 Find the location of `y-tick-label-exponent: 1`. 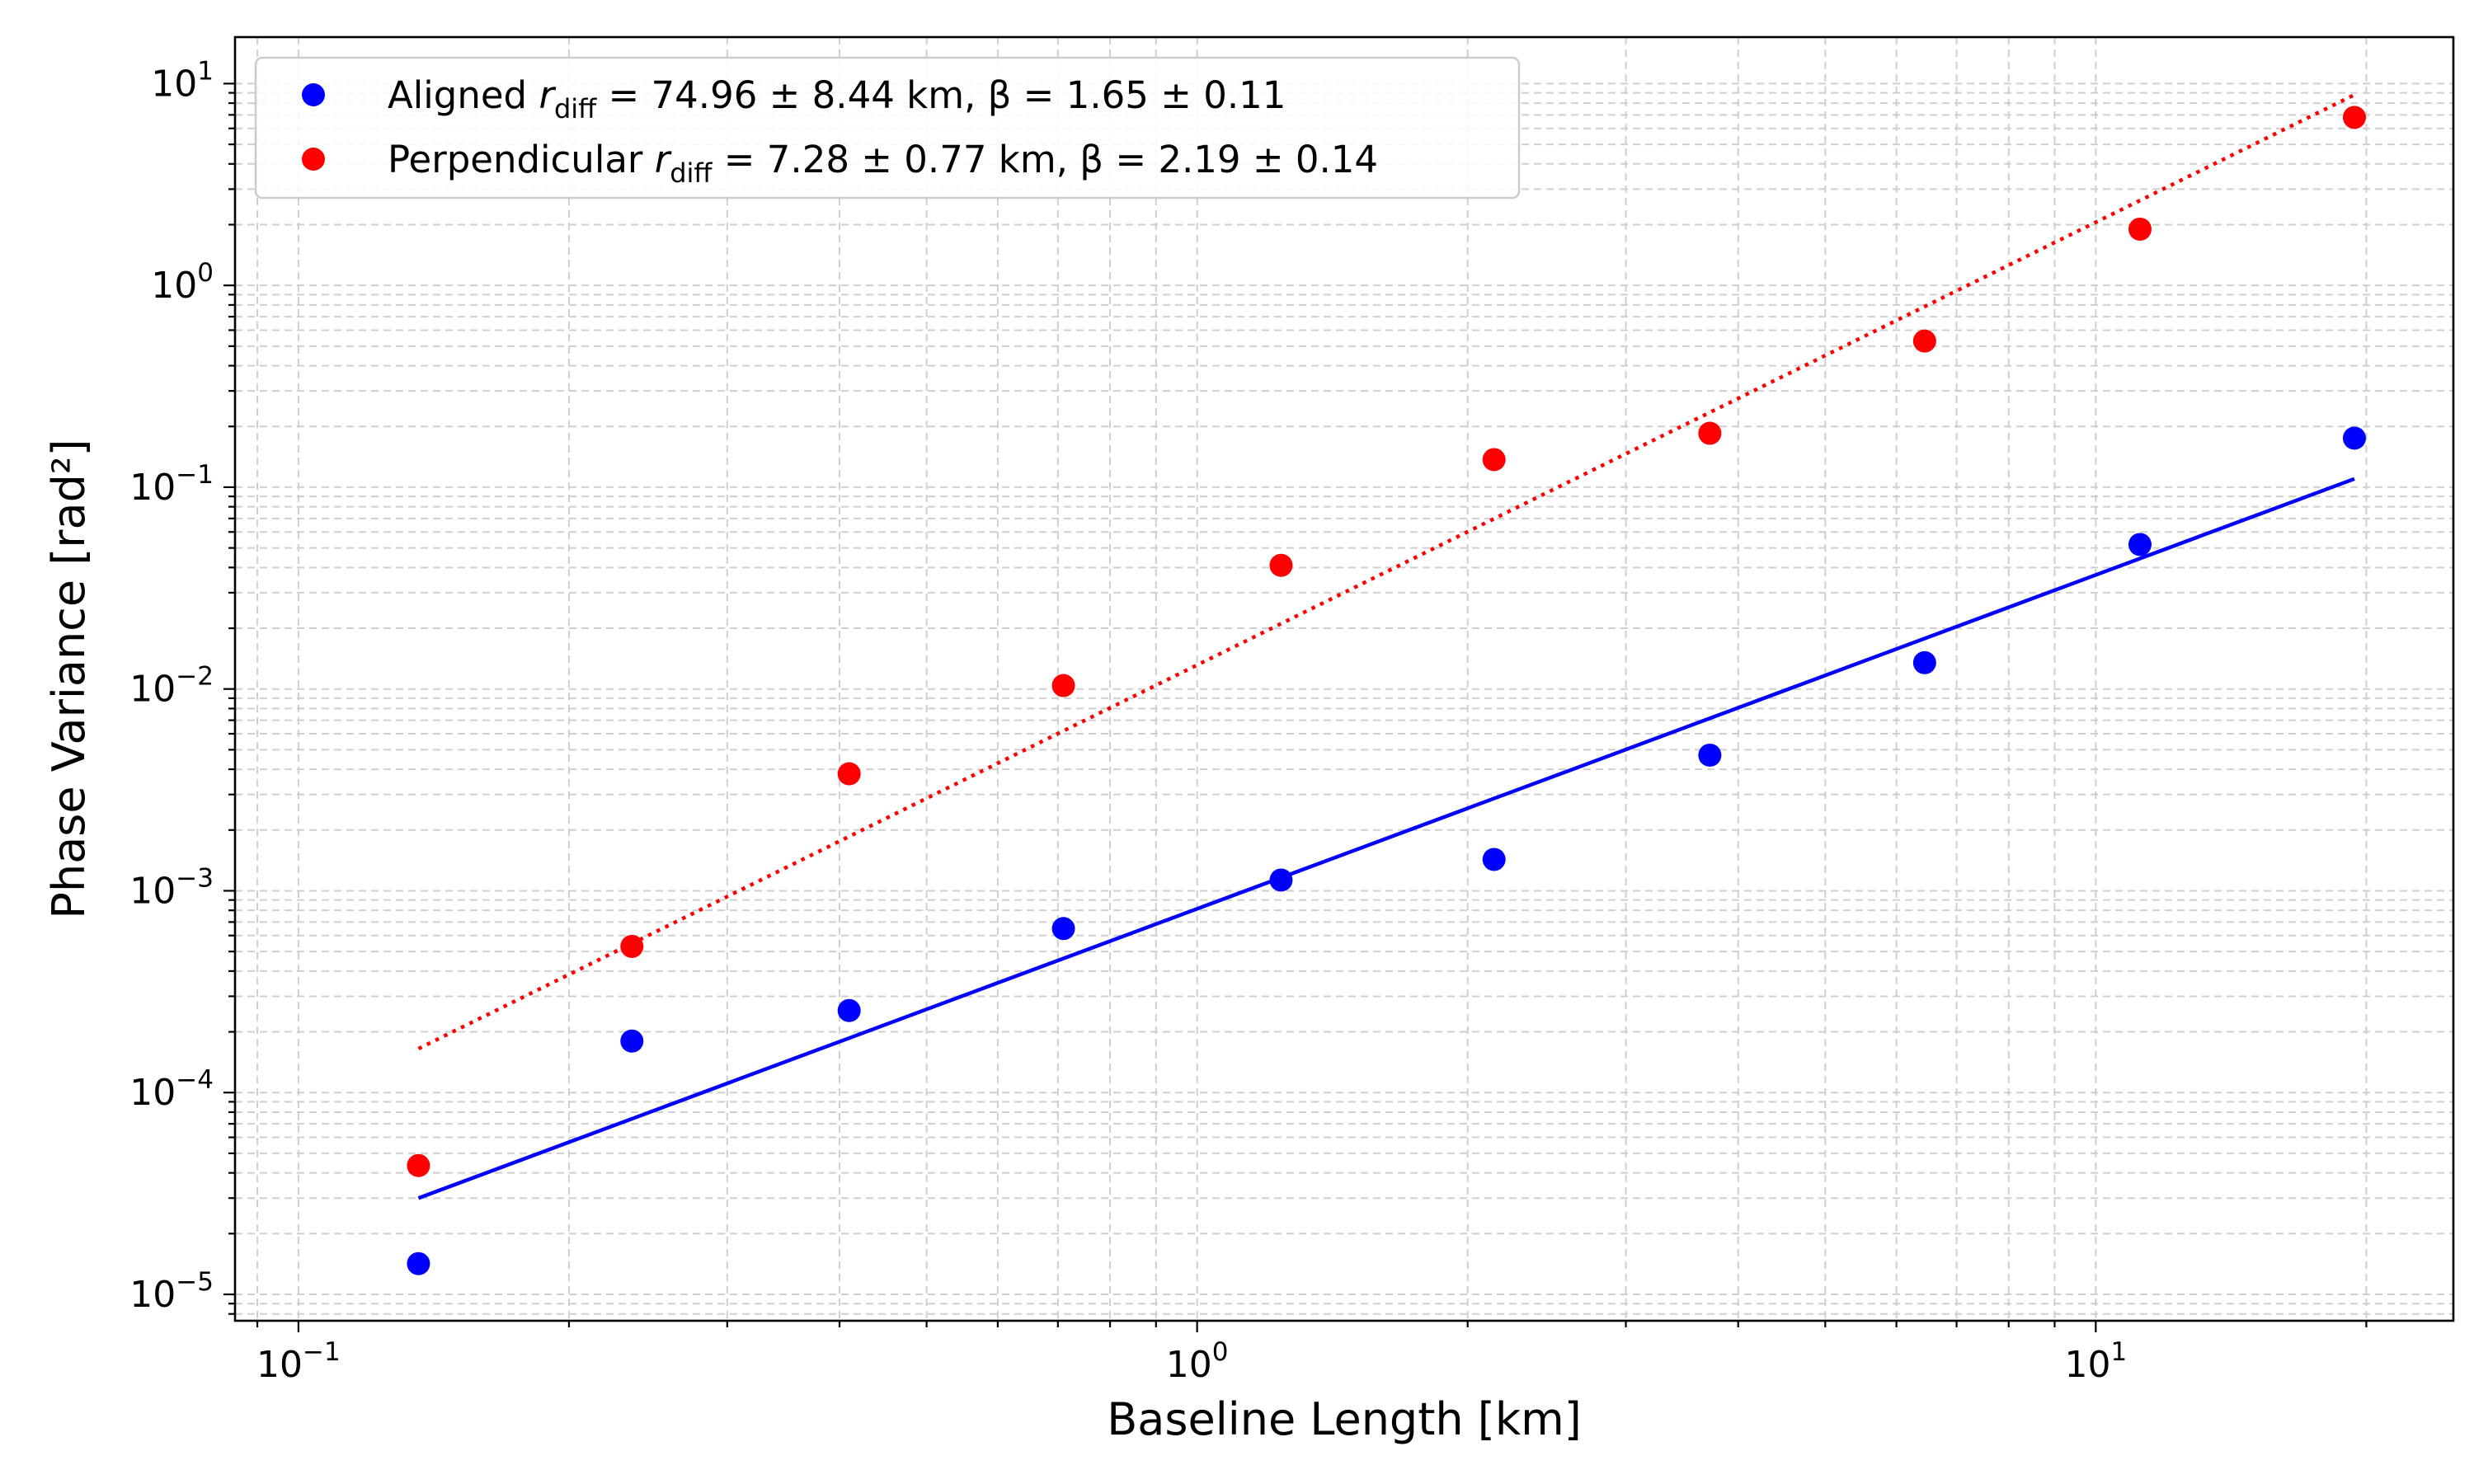

y-tick-label-exponent: 1 is located at coordinates (205, 71).